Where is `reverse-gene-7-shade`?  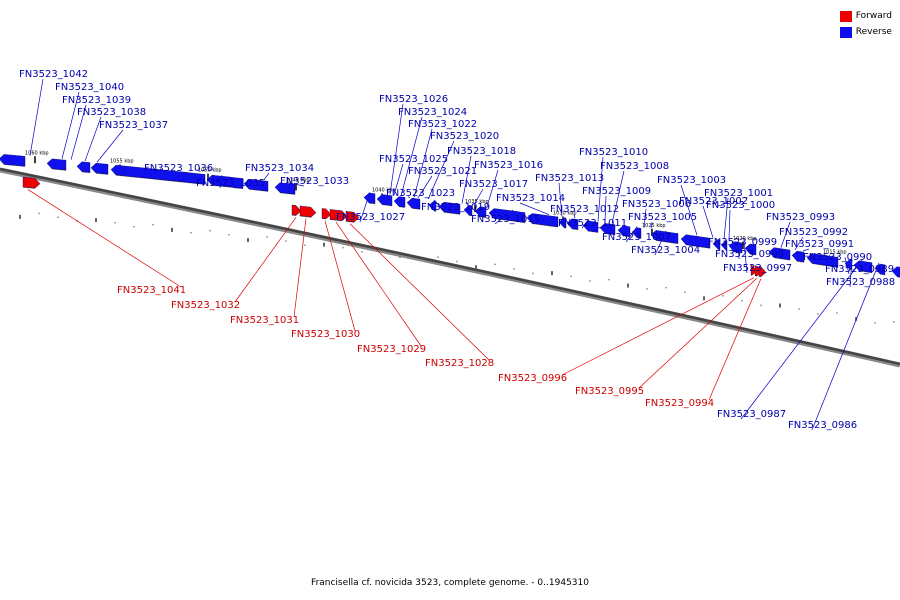 reverse-gene-7-shade is located at coordinates (258, 190).